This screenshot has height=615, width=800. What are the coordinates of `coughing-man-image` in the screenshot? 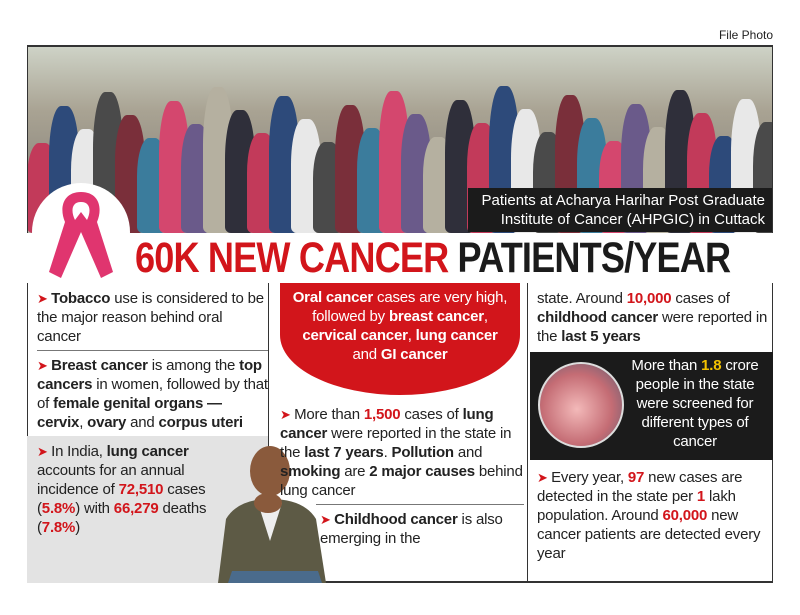 It's located at (272, 514).